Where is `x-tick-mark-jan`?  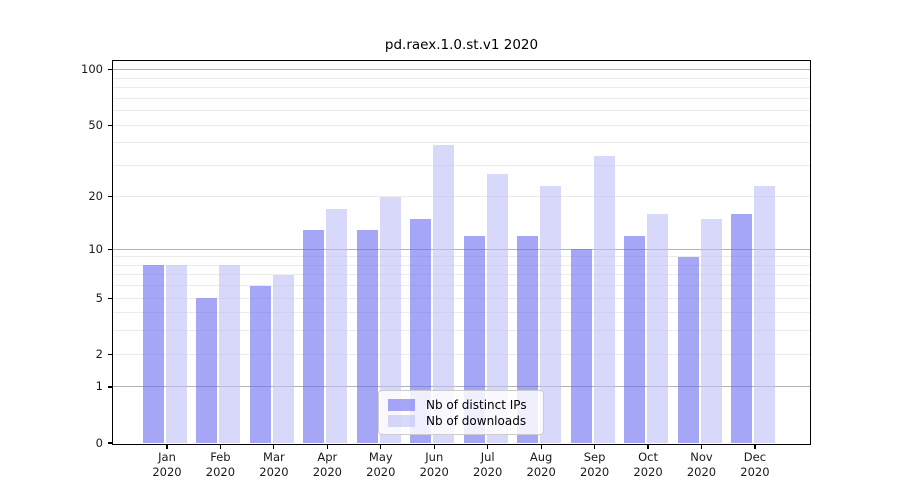
x-tick-mark-jan is located at coordinates (167, 446).